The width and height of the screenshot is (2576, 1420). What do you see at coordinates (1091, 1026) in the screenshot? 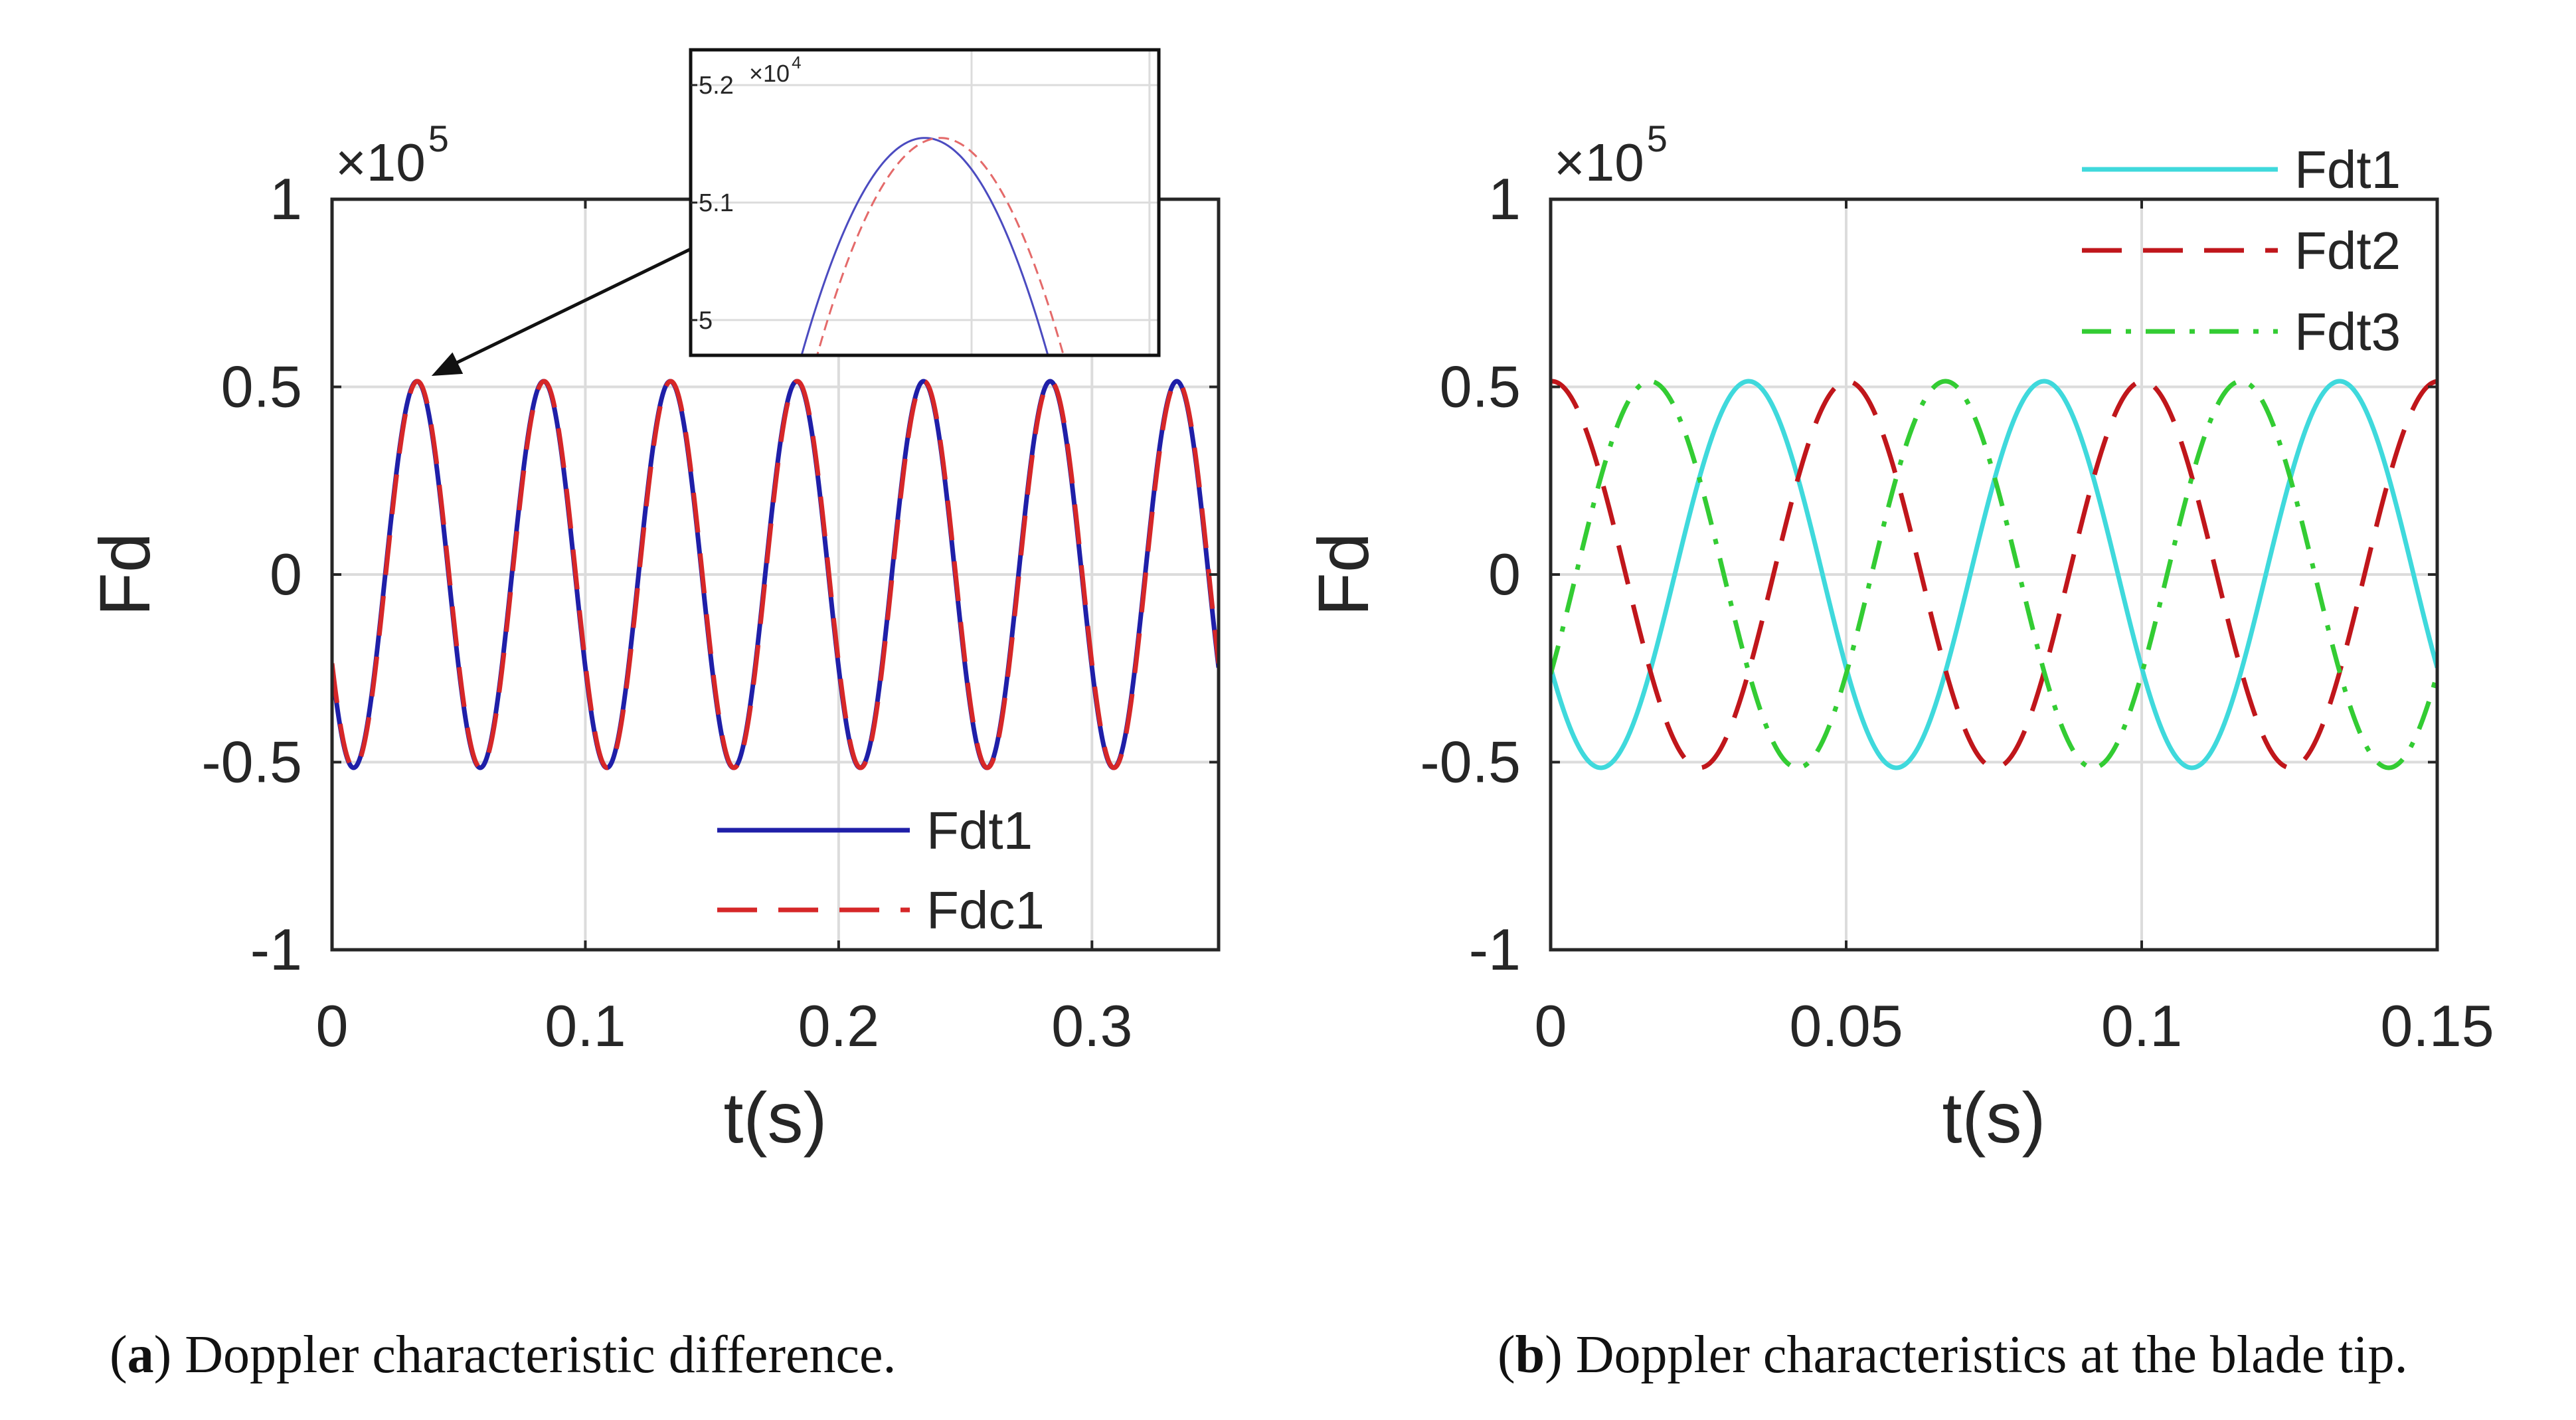
I see `panel-a-xtick-label-3: 0.3` at bounding box center [1091, 1026].